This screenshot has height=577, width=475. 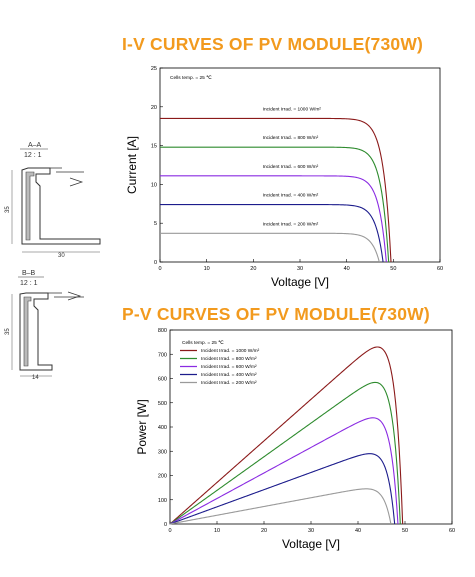 I want to click on iv-series-label: Incident Irrad. = 200 W/m², so click(x=291, y=224).